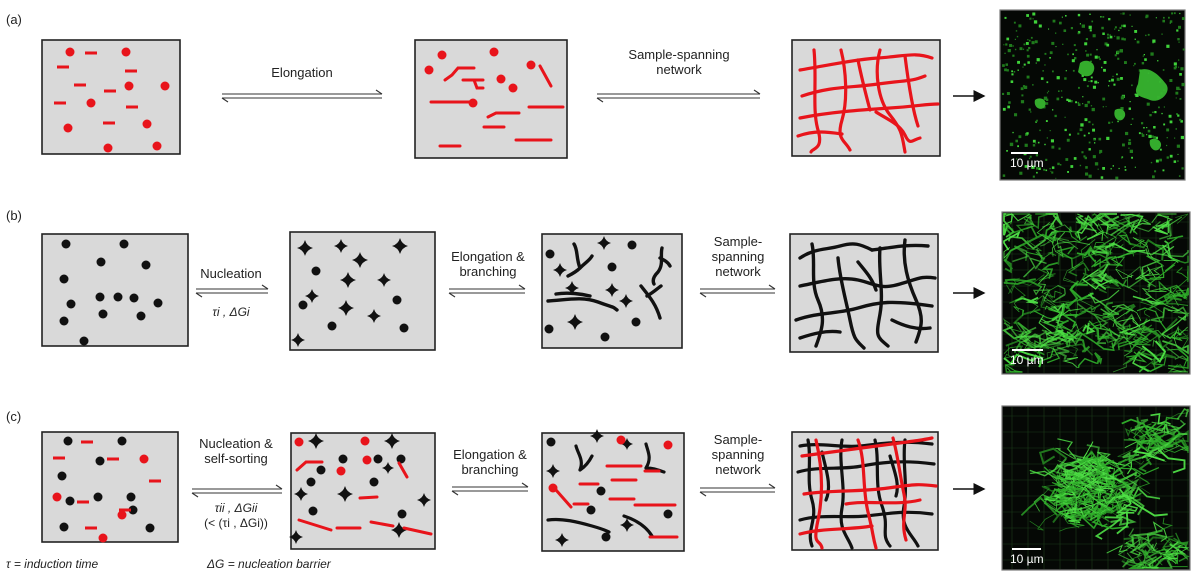 This screenshot has height=575, width=1191. I want to click on to-micrograph-arrows, so click(969, 292).